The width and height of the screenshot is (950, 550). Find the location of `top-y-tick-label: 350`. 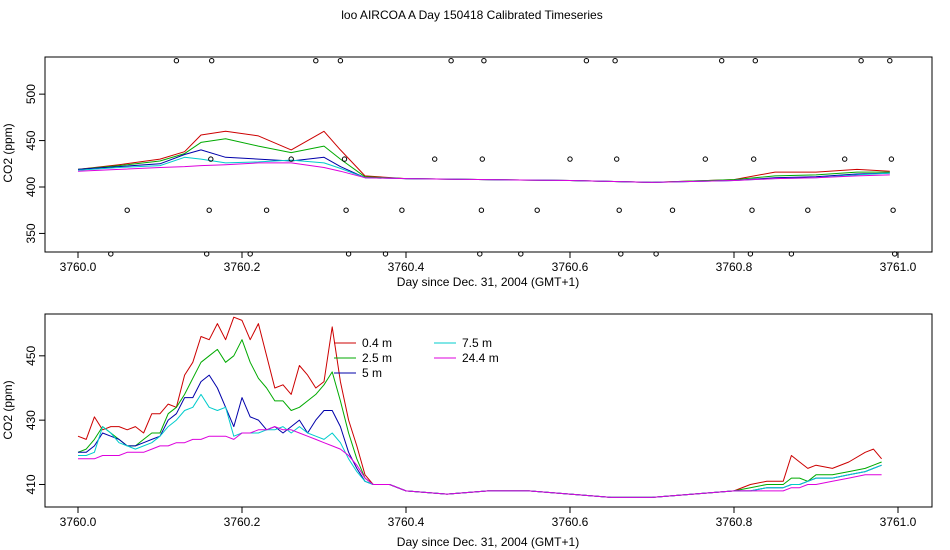

top-y-tick-label: 350 is located at coordinates (31, 233).